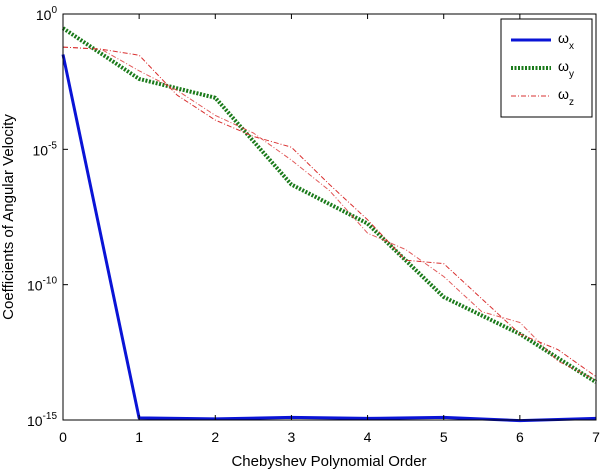 This screenshot has width=600, height=470. I want to click on x-tick-label: 1, so click(139, 437).